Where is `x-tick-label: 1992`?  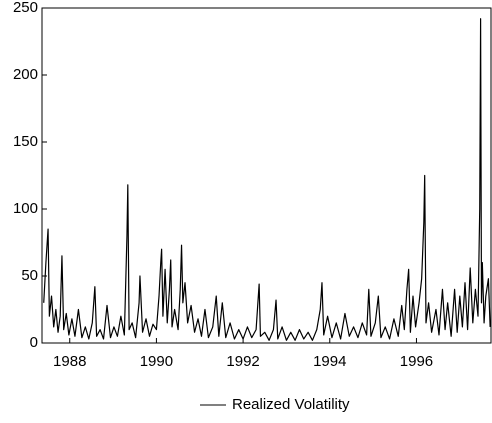
x-tick-label: 1992 is located at coordinates (242, 361).